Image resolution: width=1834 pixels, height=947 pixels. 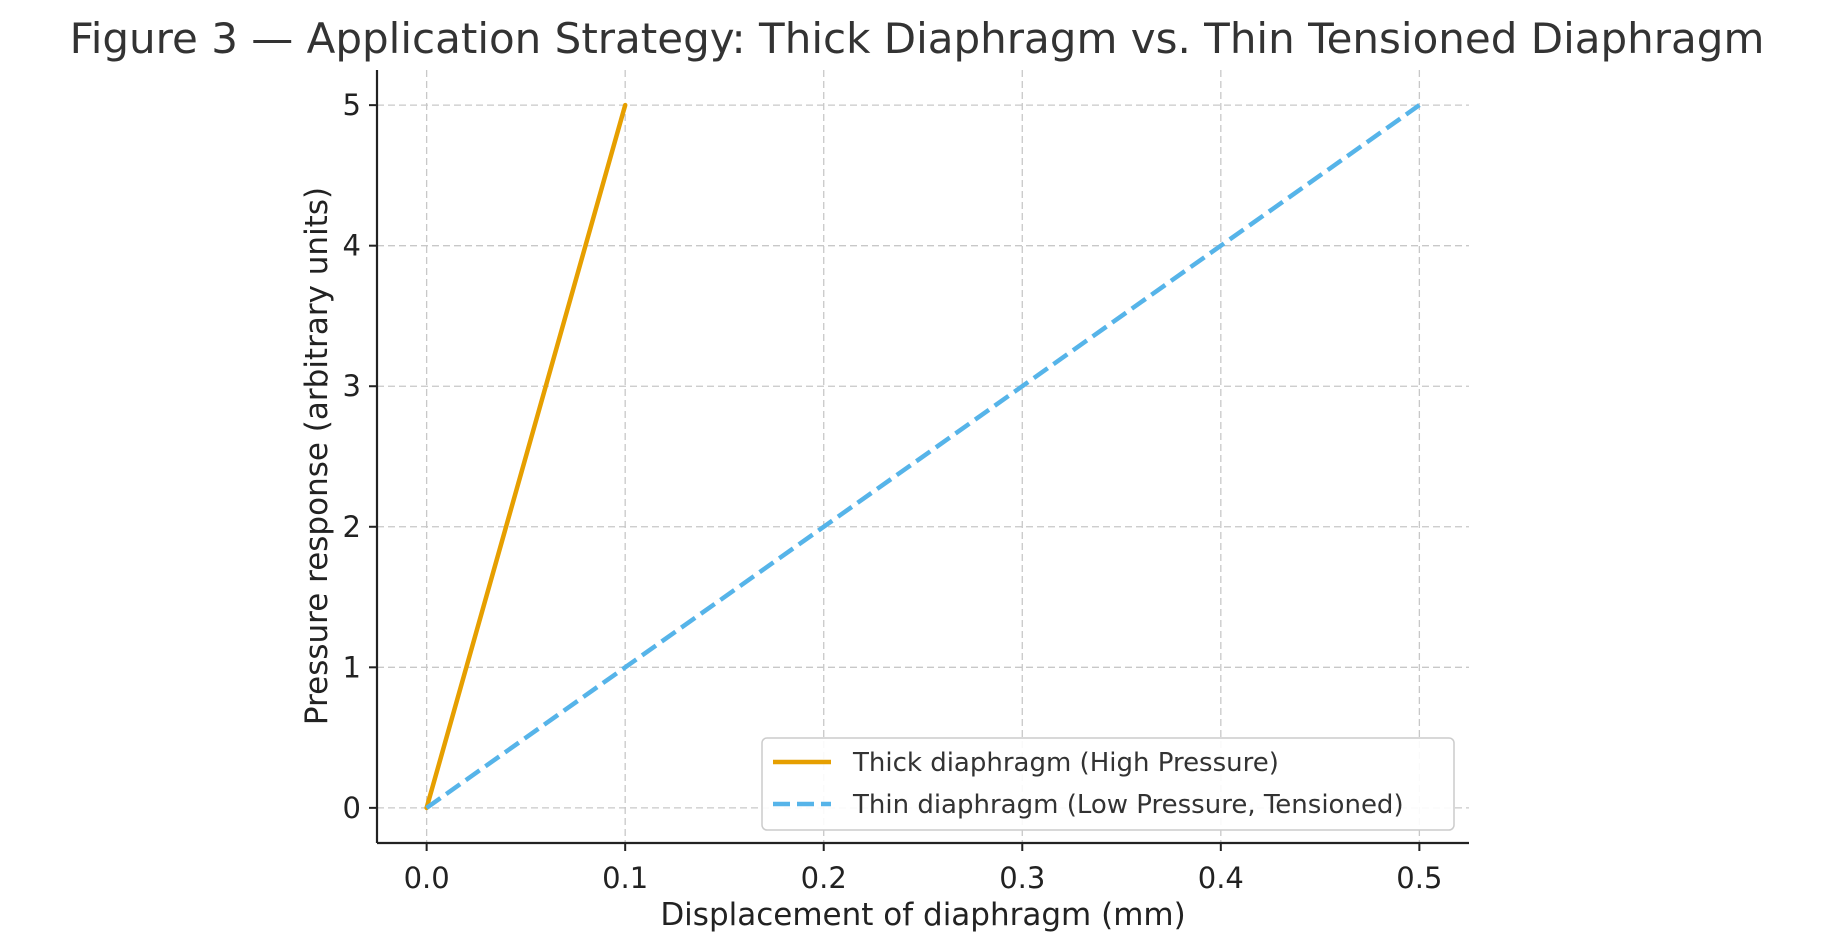 I want to click on x-tick-label-5: 0.5, so click(x=1419, y=878).